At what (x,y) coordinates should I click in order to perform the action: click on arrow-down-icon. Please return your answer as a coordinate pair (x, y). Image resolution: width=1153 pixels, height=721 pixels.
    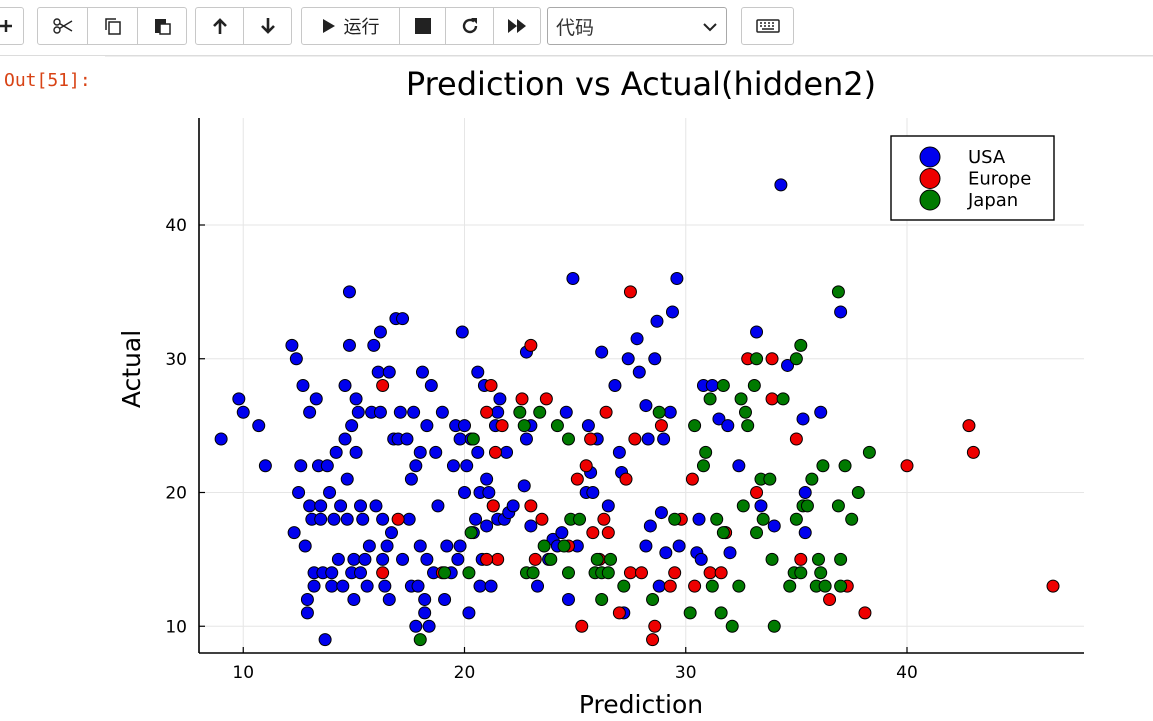
    Looking at the image, I should click on (267, 26).